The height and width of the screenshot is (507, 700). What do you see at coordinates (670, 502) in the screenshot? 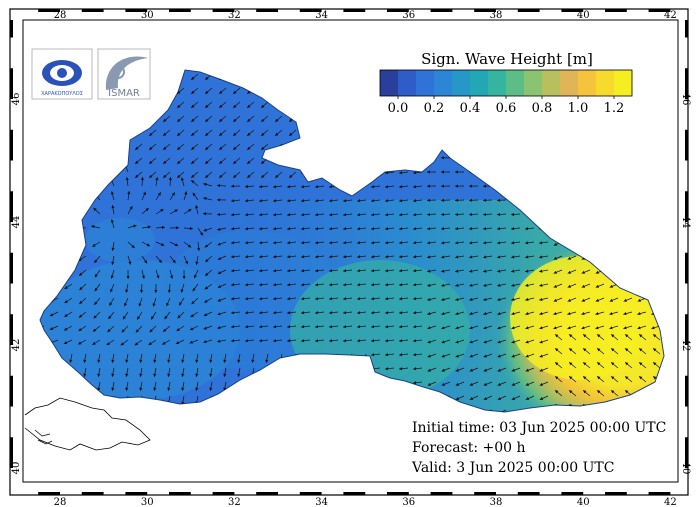
I see `lon-tick-label-bottom: 42` at bounding box center [670, 502].